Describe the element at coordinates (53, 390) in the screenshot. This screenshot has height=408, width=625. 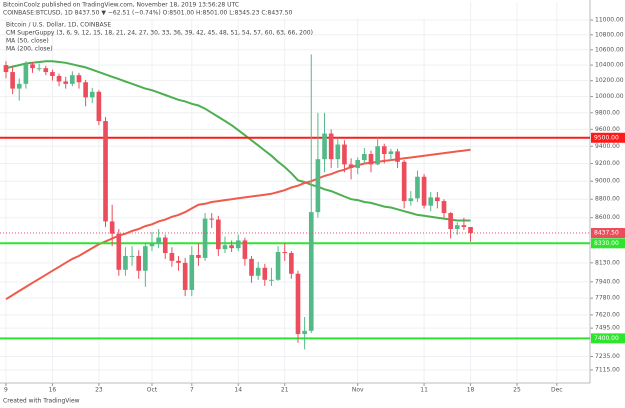
I see `x-tick-label: 16` at that location.